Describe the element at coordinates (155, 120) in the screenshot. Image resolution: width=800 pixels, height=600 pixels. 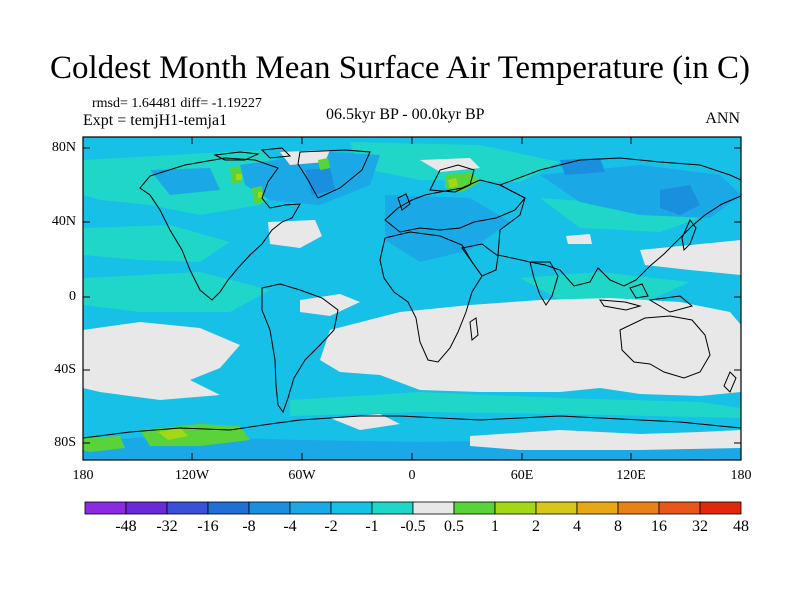
I see `experiment-label: Expt = temjH1-temja1` at that location.